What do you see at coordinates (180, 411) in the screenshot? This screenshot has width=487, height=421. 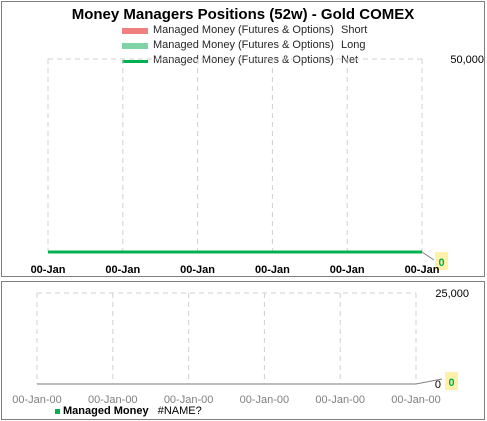 I see `bottom-legend-value: #NAME?` at bounding box center [180, 411].